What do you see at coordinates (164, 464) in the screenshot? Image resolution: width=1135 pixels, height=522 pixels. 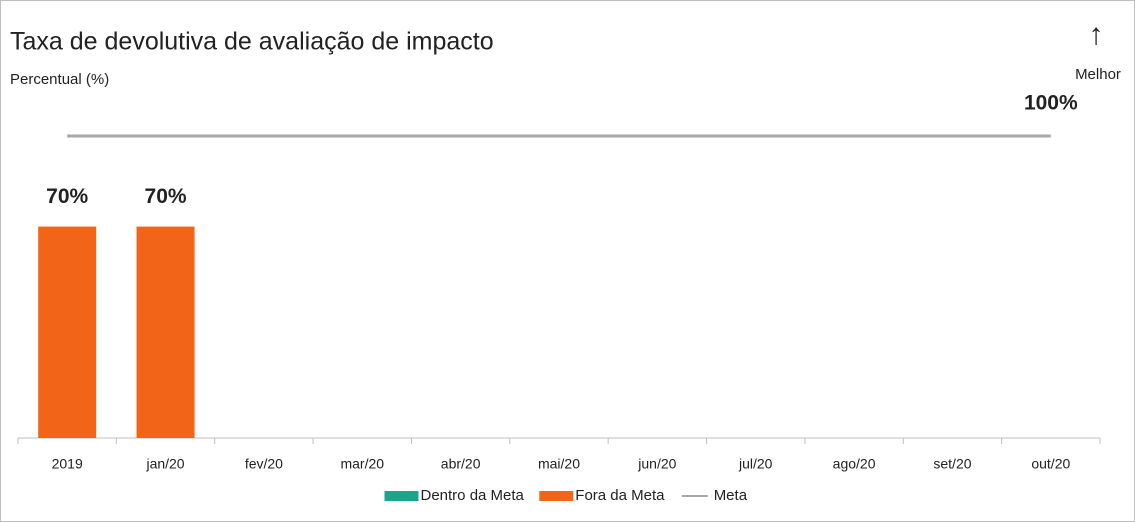 I see `x-tick-label: jan/20` at bounding box center [164, 464].